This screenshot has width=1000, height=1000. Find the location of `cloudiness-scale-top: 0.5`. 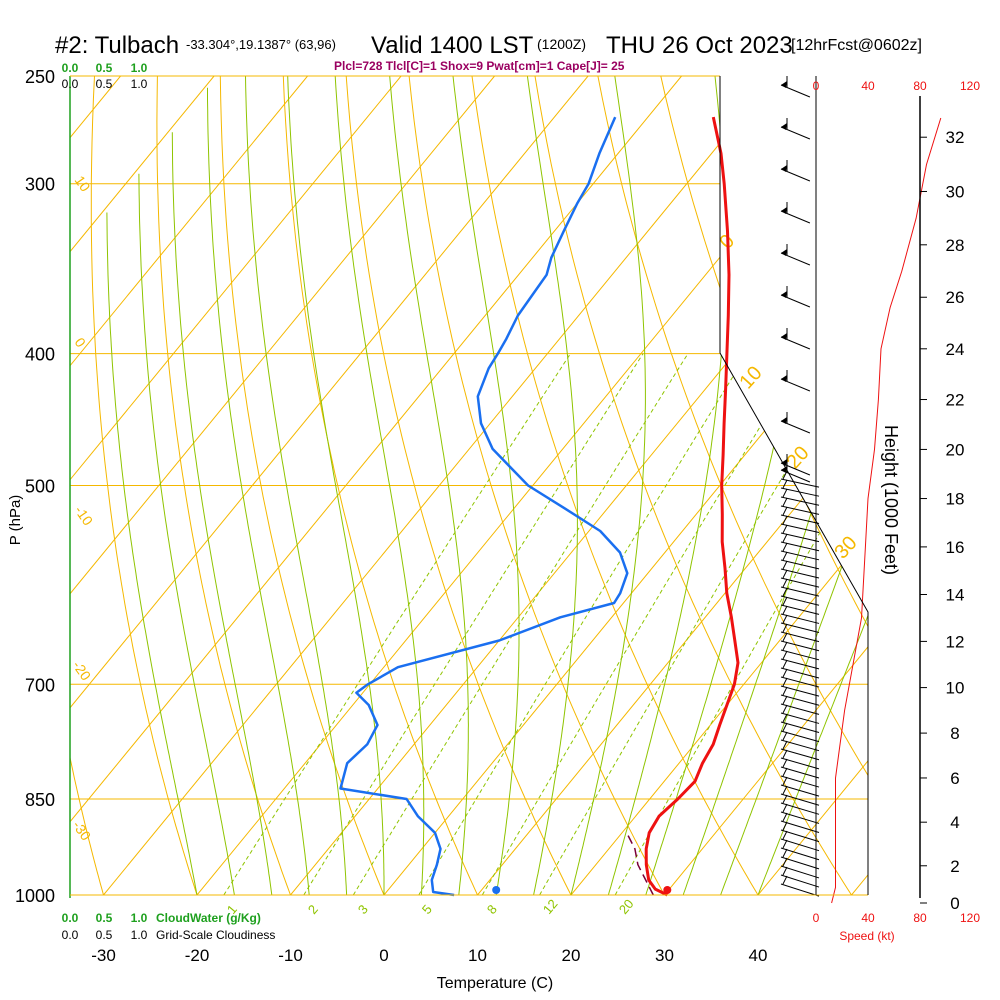

cloudiness-scale-top: 0.5 is located at coordinates (104, 84).